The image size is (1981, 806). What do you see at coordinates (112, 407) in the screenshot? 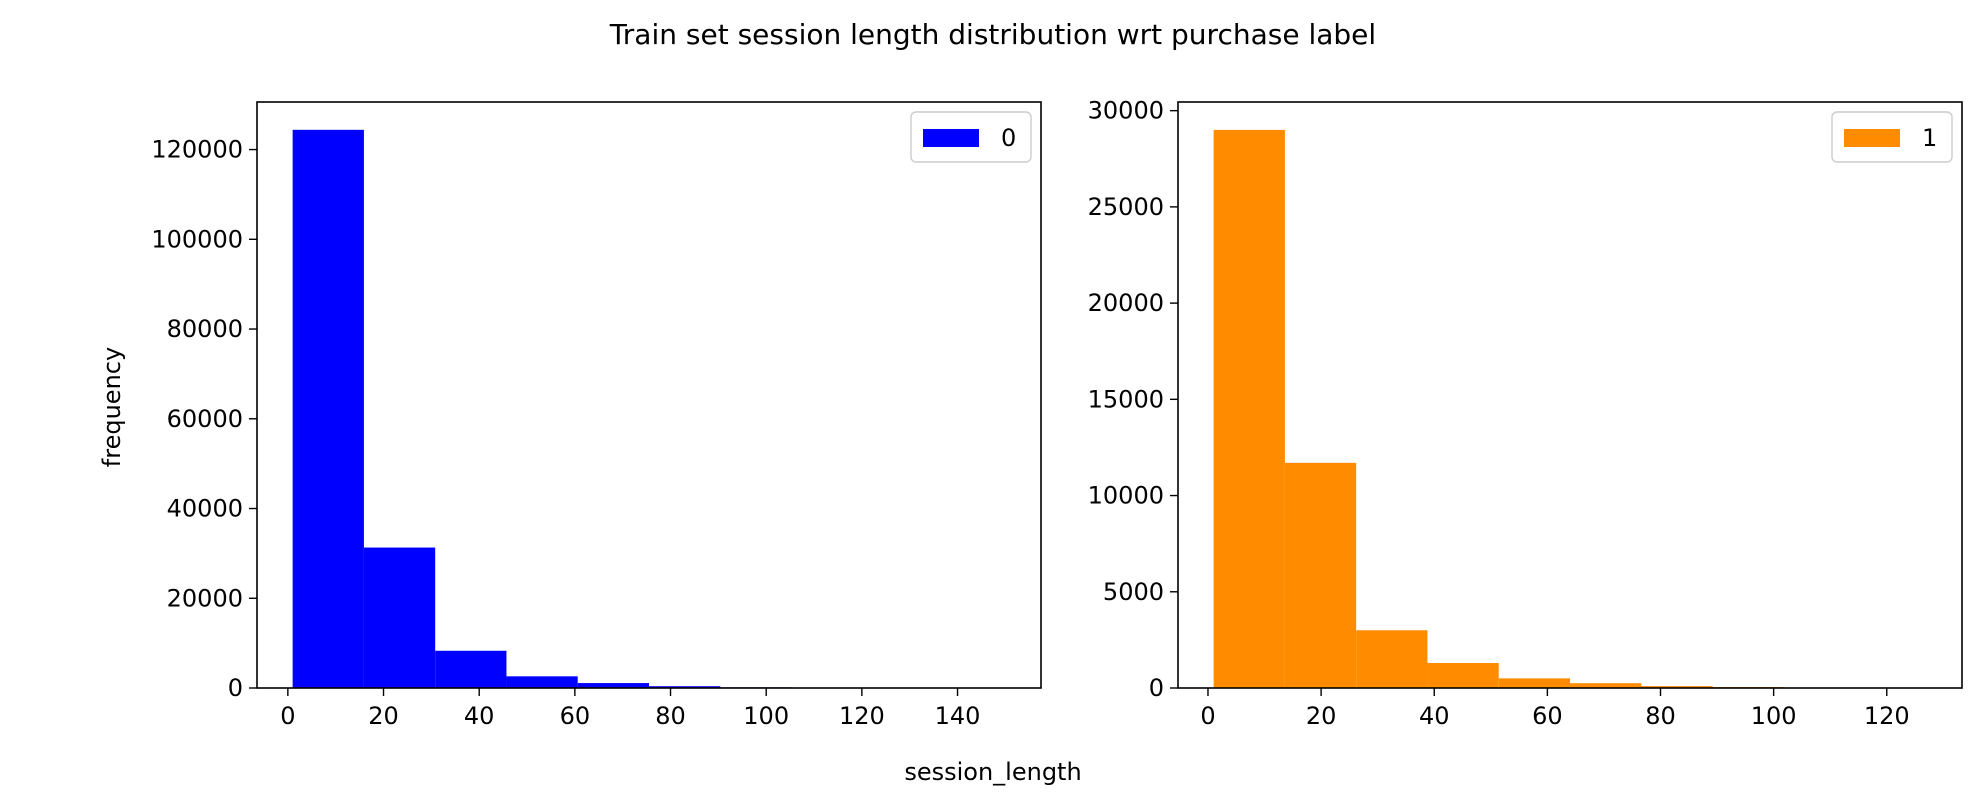
I see `y-axis-label: frequency` at bounding box center [112, 407].